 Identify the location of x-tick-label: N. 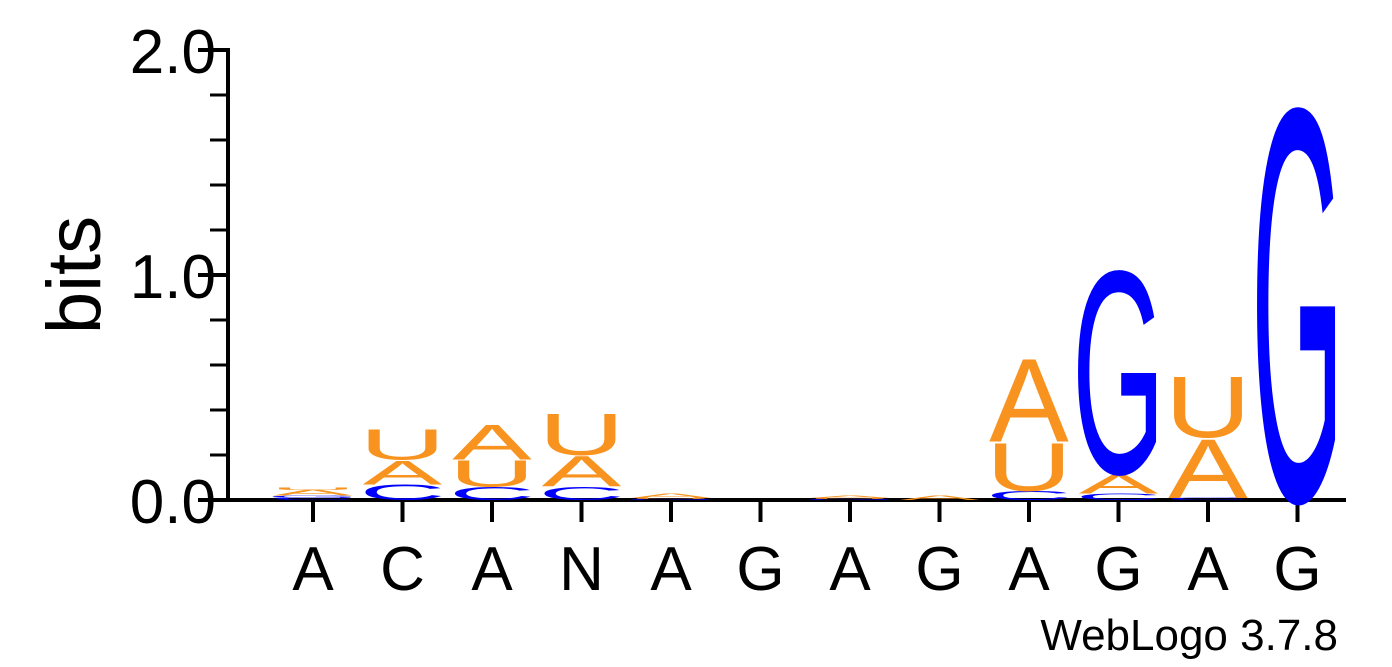
(581, 569).